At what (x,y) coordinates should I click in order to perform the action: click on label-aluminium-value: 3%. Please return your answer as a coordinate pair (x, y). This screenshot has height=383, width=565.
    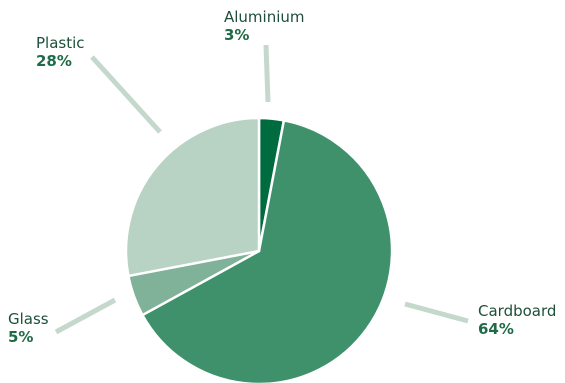
    Looking at the image, I should click on (237, 35).